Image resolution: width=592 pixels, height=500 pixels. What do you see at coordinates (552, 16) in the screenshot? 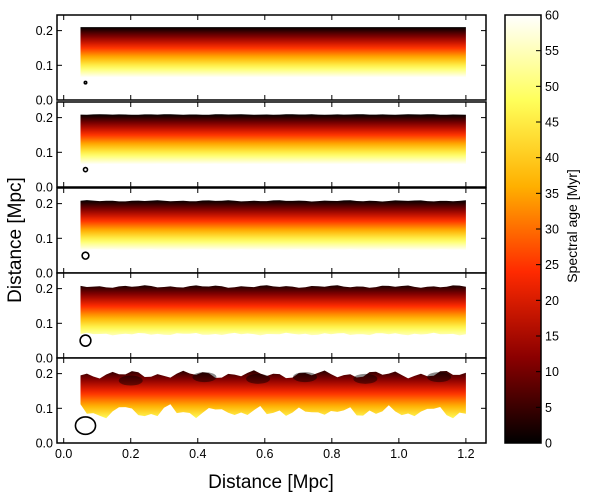
I see `colorbar-tick-label: 60` at bounding box center [552, 16].